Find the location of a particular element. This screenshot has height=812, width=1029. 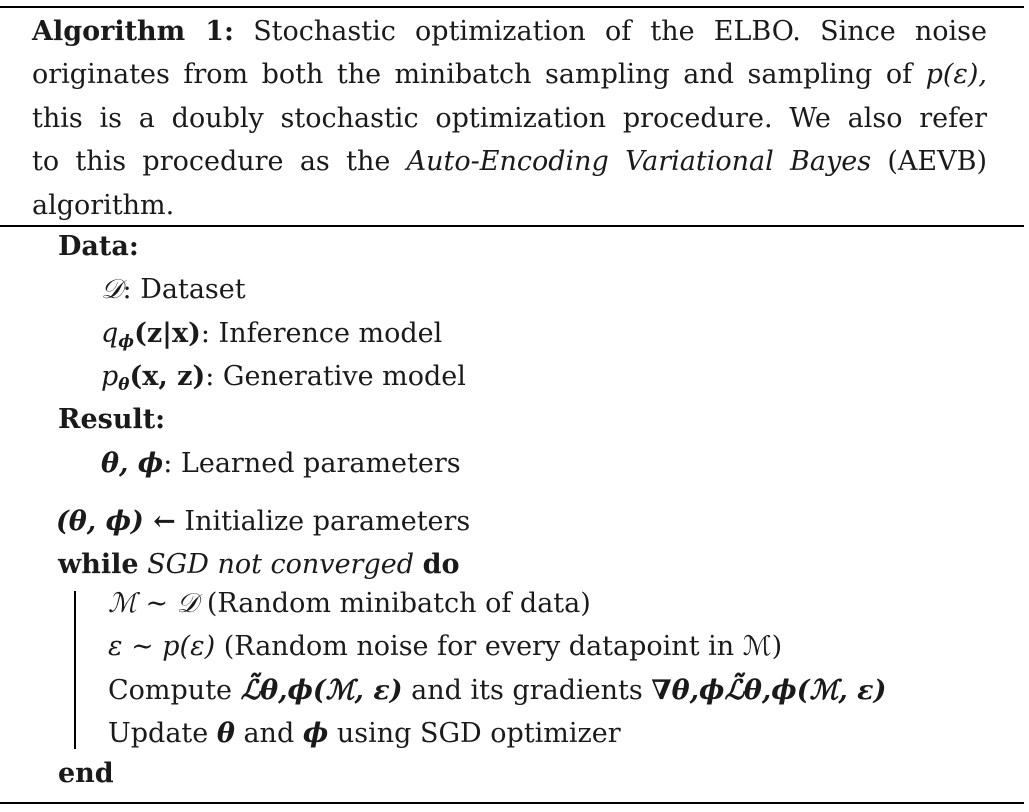

step-4-phi: ϕ is located at coordinates (315, 733).